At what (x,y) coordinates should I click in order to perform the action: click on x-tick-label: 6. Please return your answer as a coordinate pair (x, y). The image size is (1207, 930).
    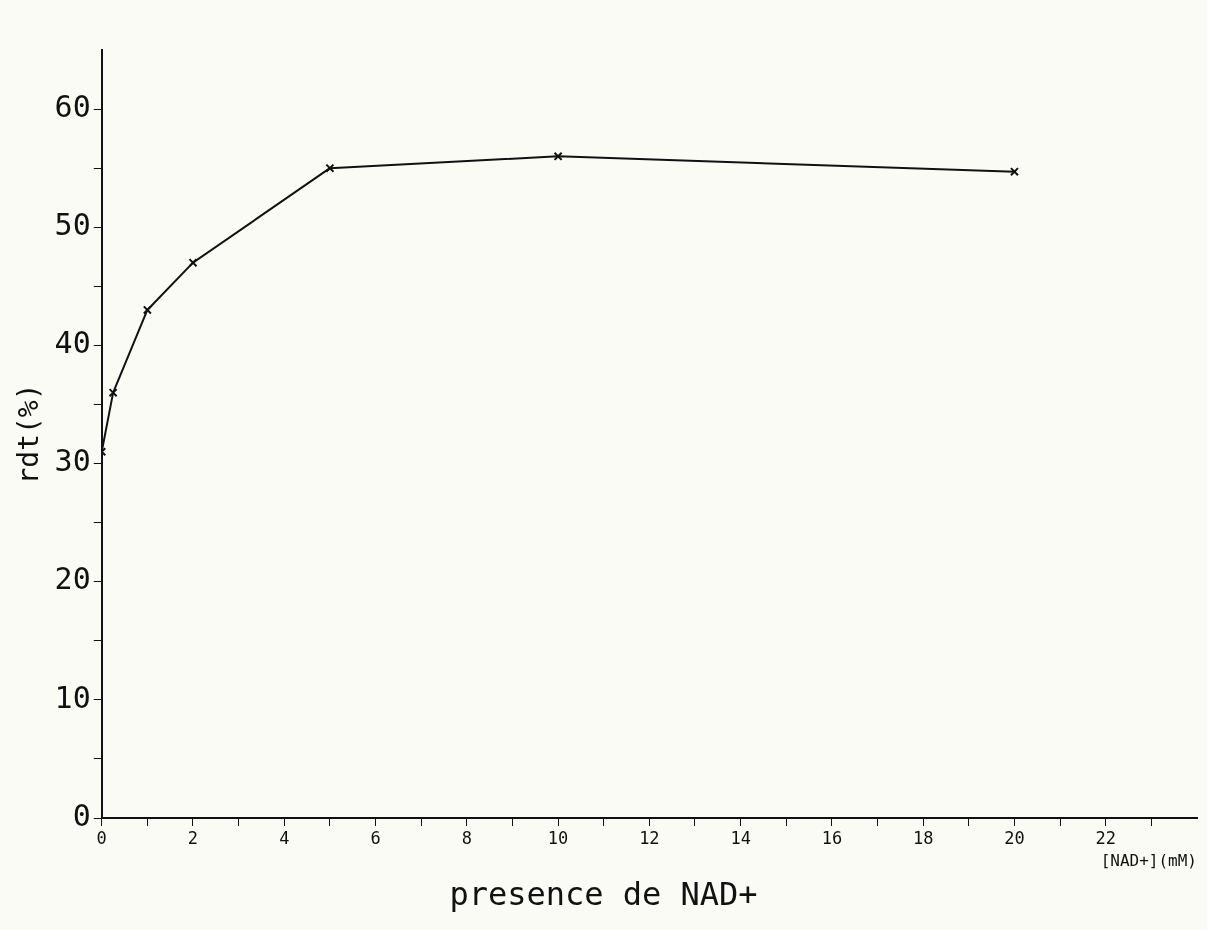
    Looking at the image, I should click on (375, 837).